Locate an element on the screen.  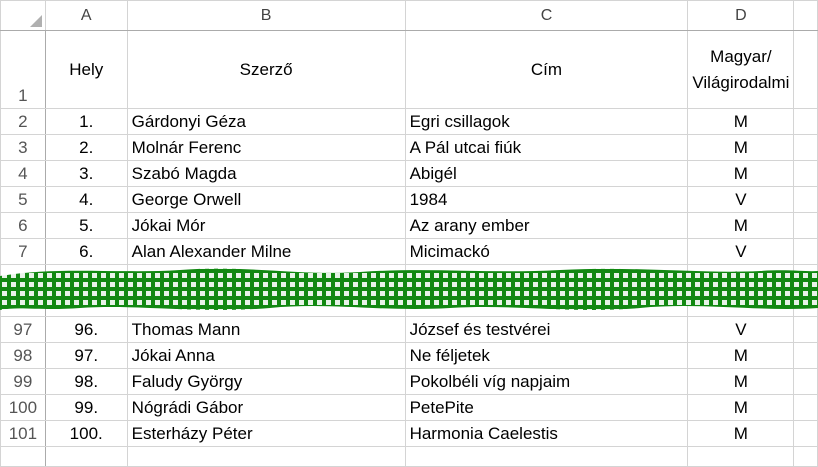
torn-edge-band is located at coordinates (409, 289).